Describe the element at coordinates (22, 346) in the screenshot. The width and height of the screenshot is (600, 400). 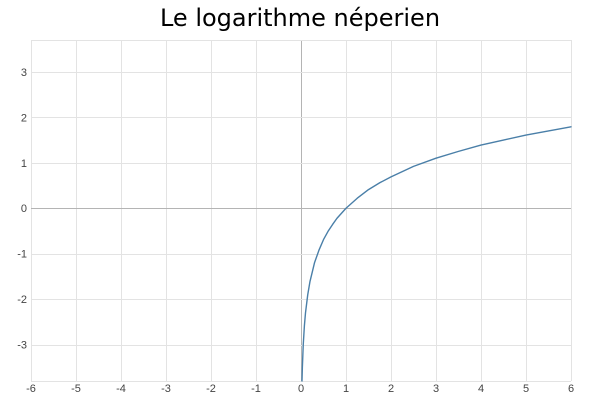
I see `y-tick-label: -3` at that location.